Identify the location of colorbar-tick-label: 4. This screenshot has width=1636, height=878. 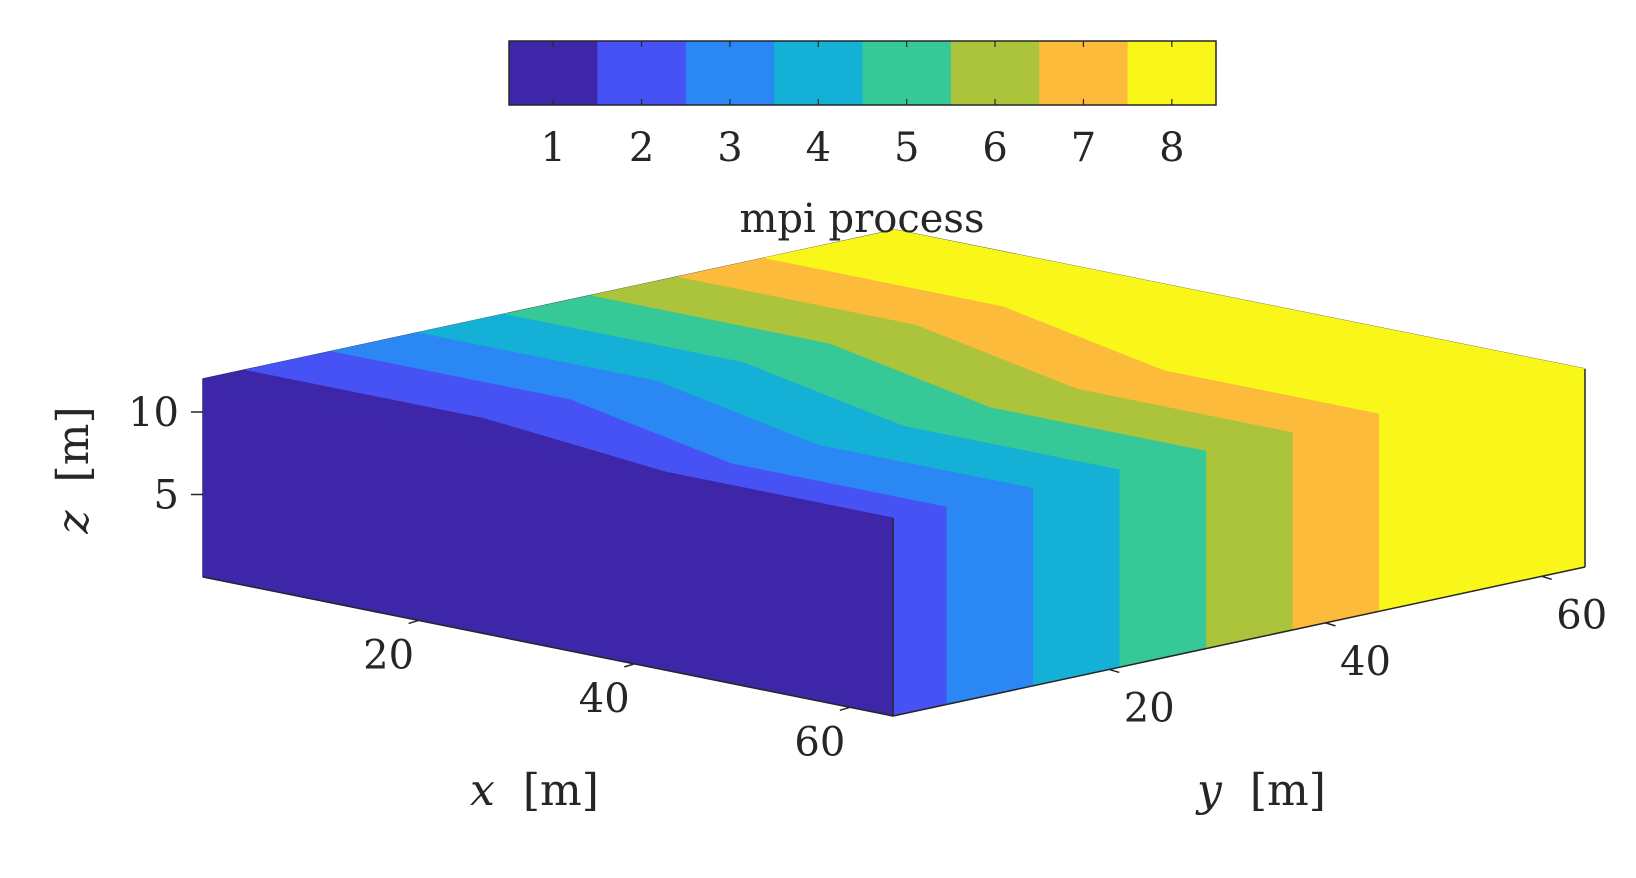
(818, 148).